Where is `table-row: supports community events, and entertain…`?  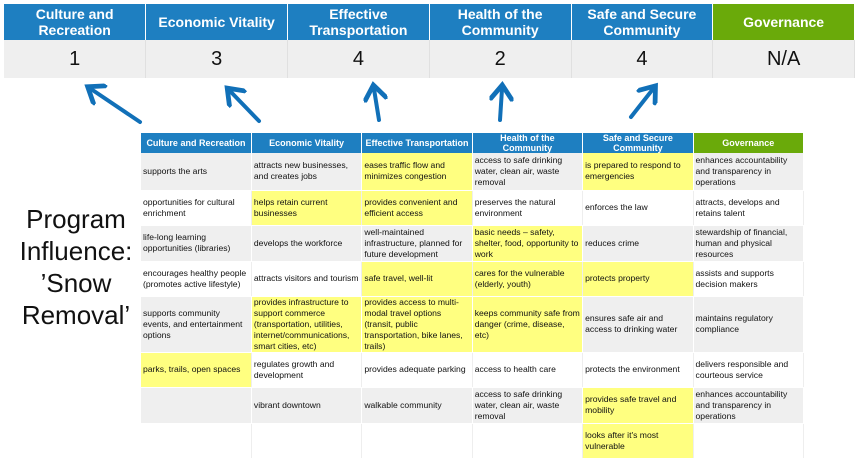 table-row: supports community events, and entertain… is located at coordinates (473, 324).